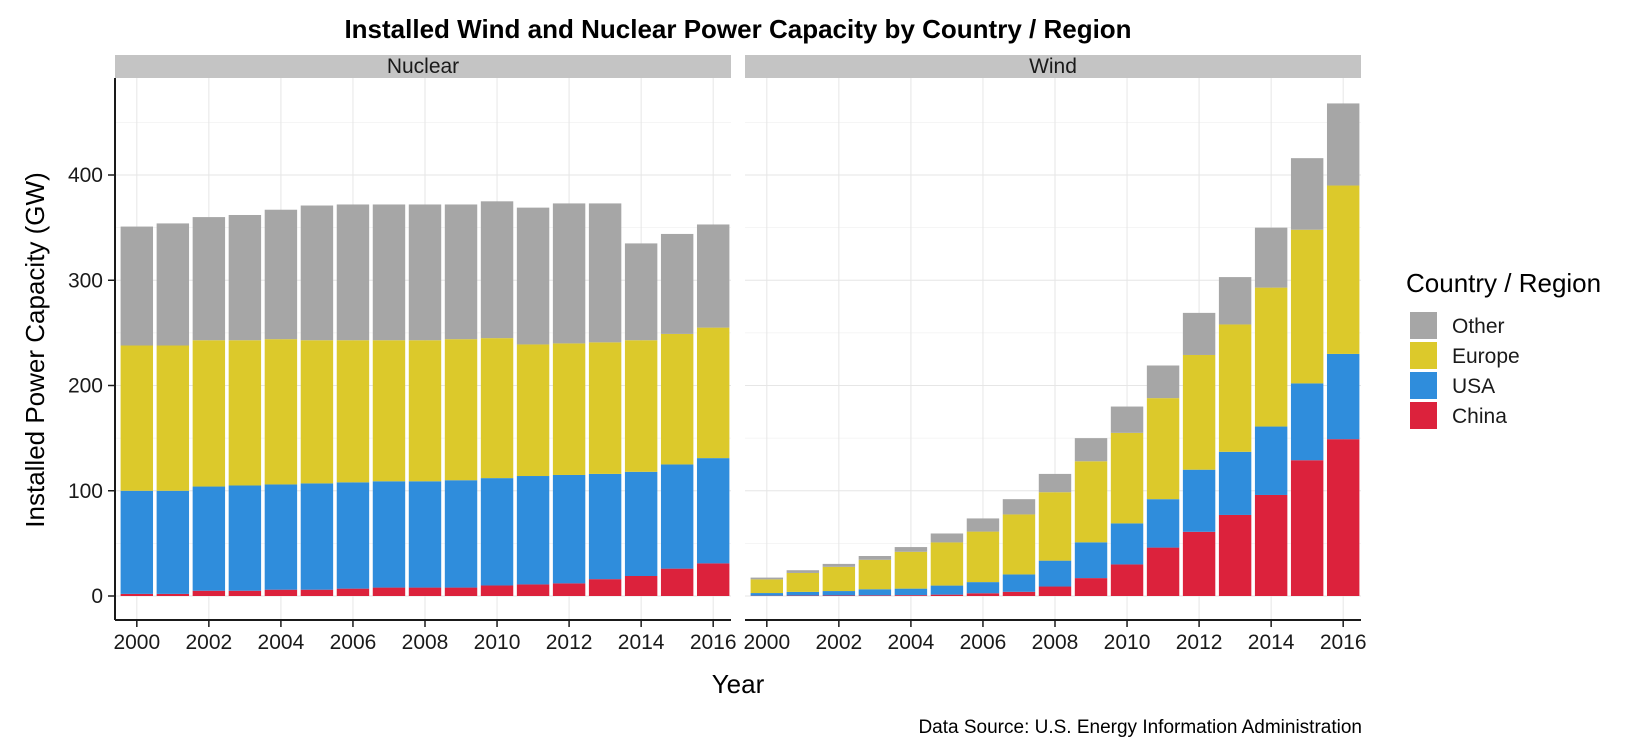 The image size is (1650, 750). Describe the element at coordinates (317, 412) in the screenshot. I see `bar-europe-2005` at that location.